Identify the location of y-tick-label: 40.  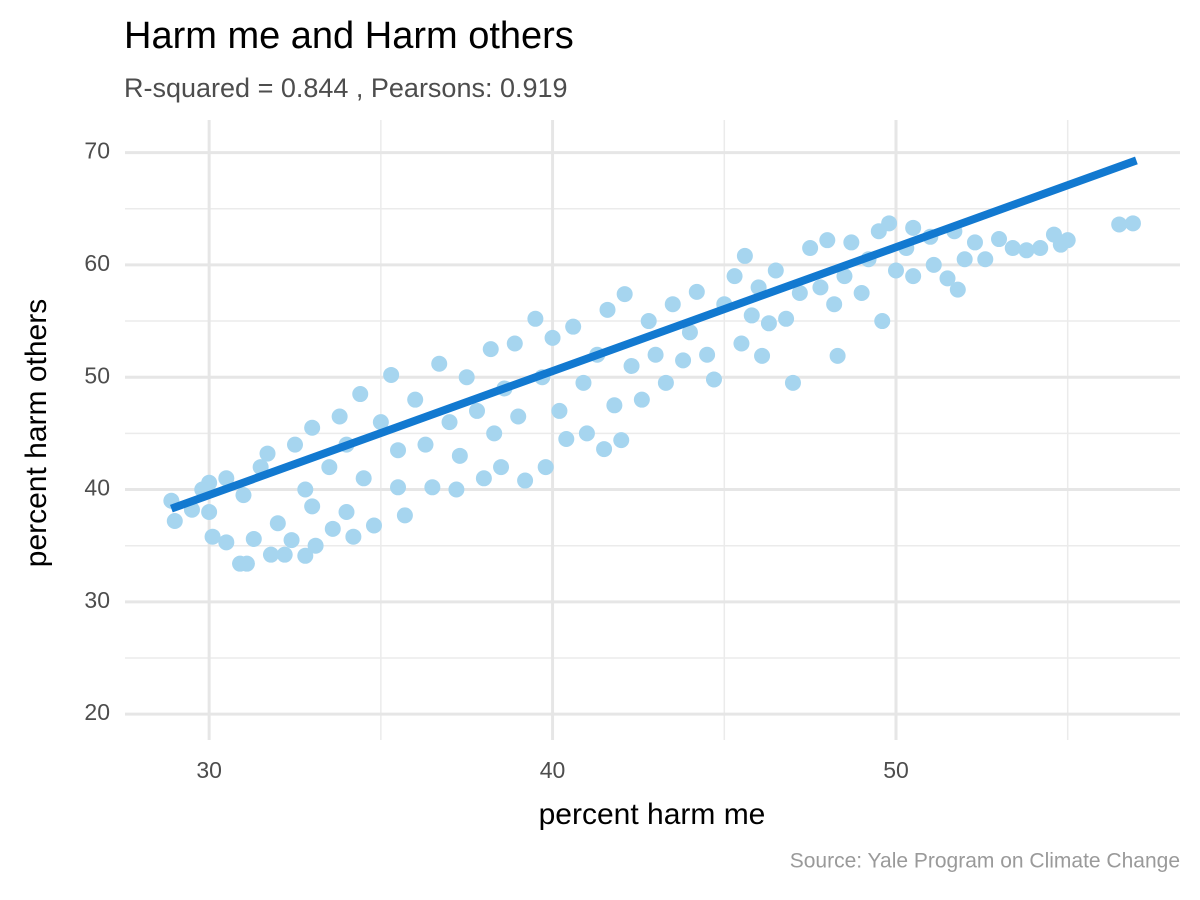
(97, 488).